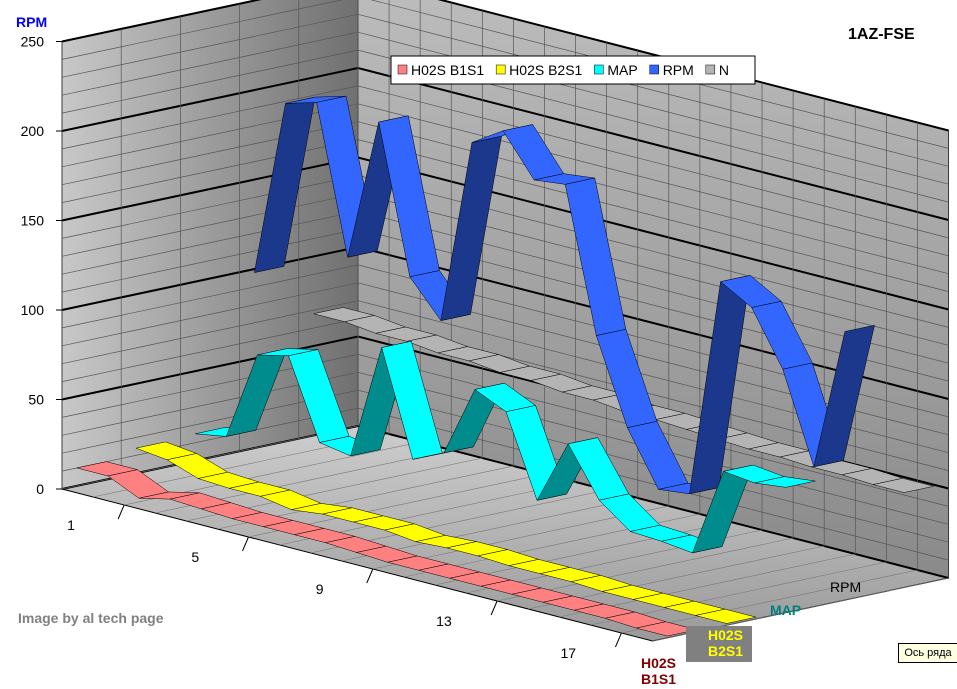 The image size is (957, 689). I want to click on x-tick-label: 1, so click(71, 525).